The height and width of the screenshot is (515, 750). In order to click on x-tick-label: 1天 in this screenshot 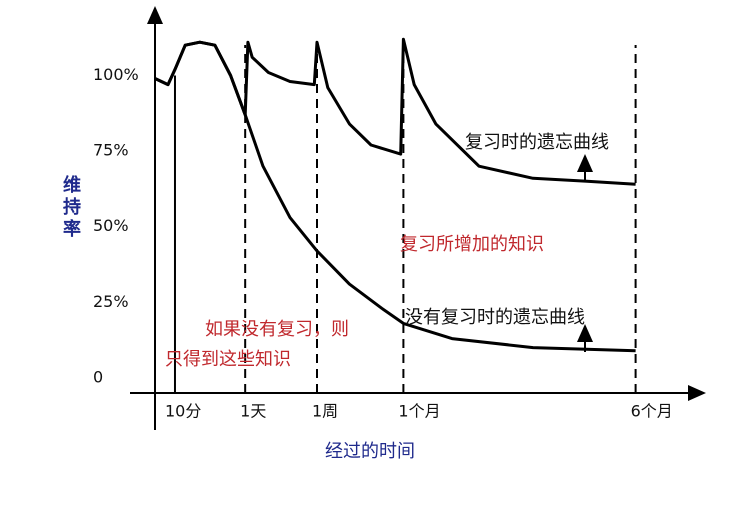, I will do `click(253, 411)`.